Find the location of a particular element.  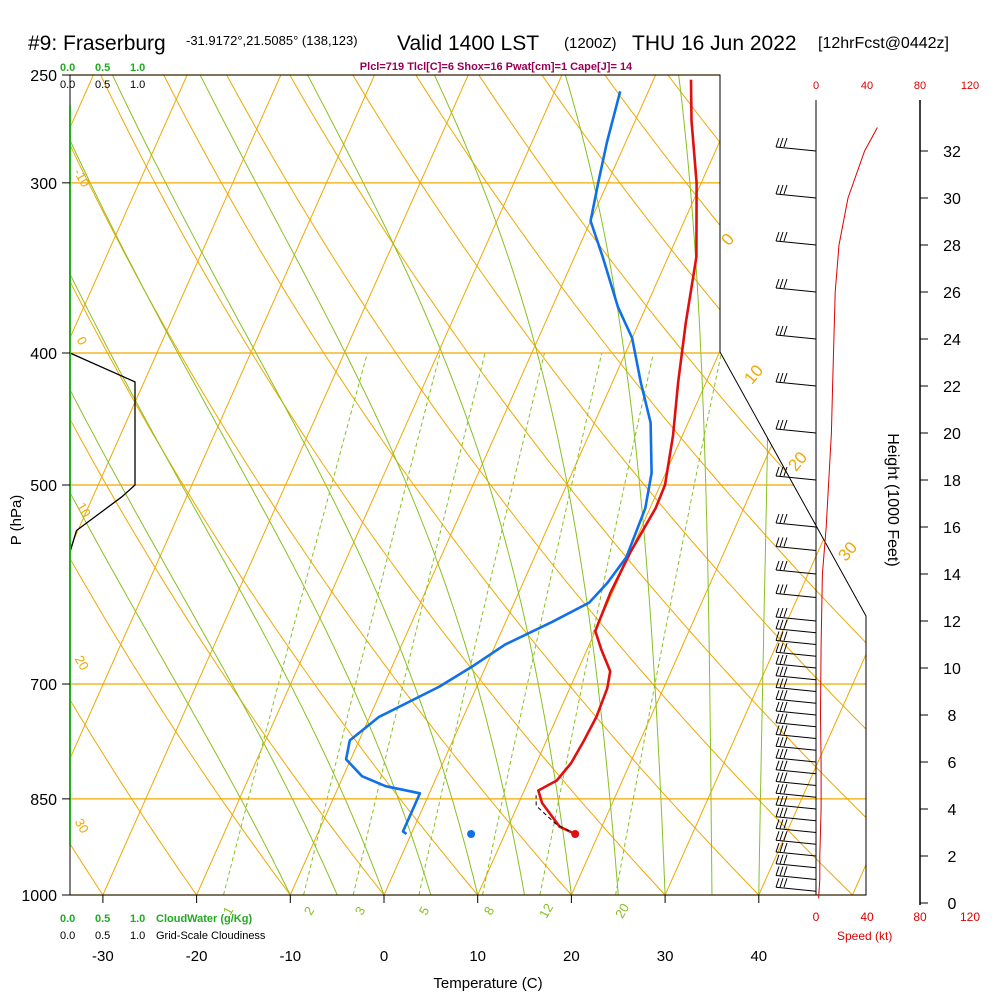

wind-speed-profile is located at coordinates (848, 513).